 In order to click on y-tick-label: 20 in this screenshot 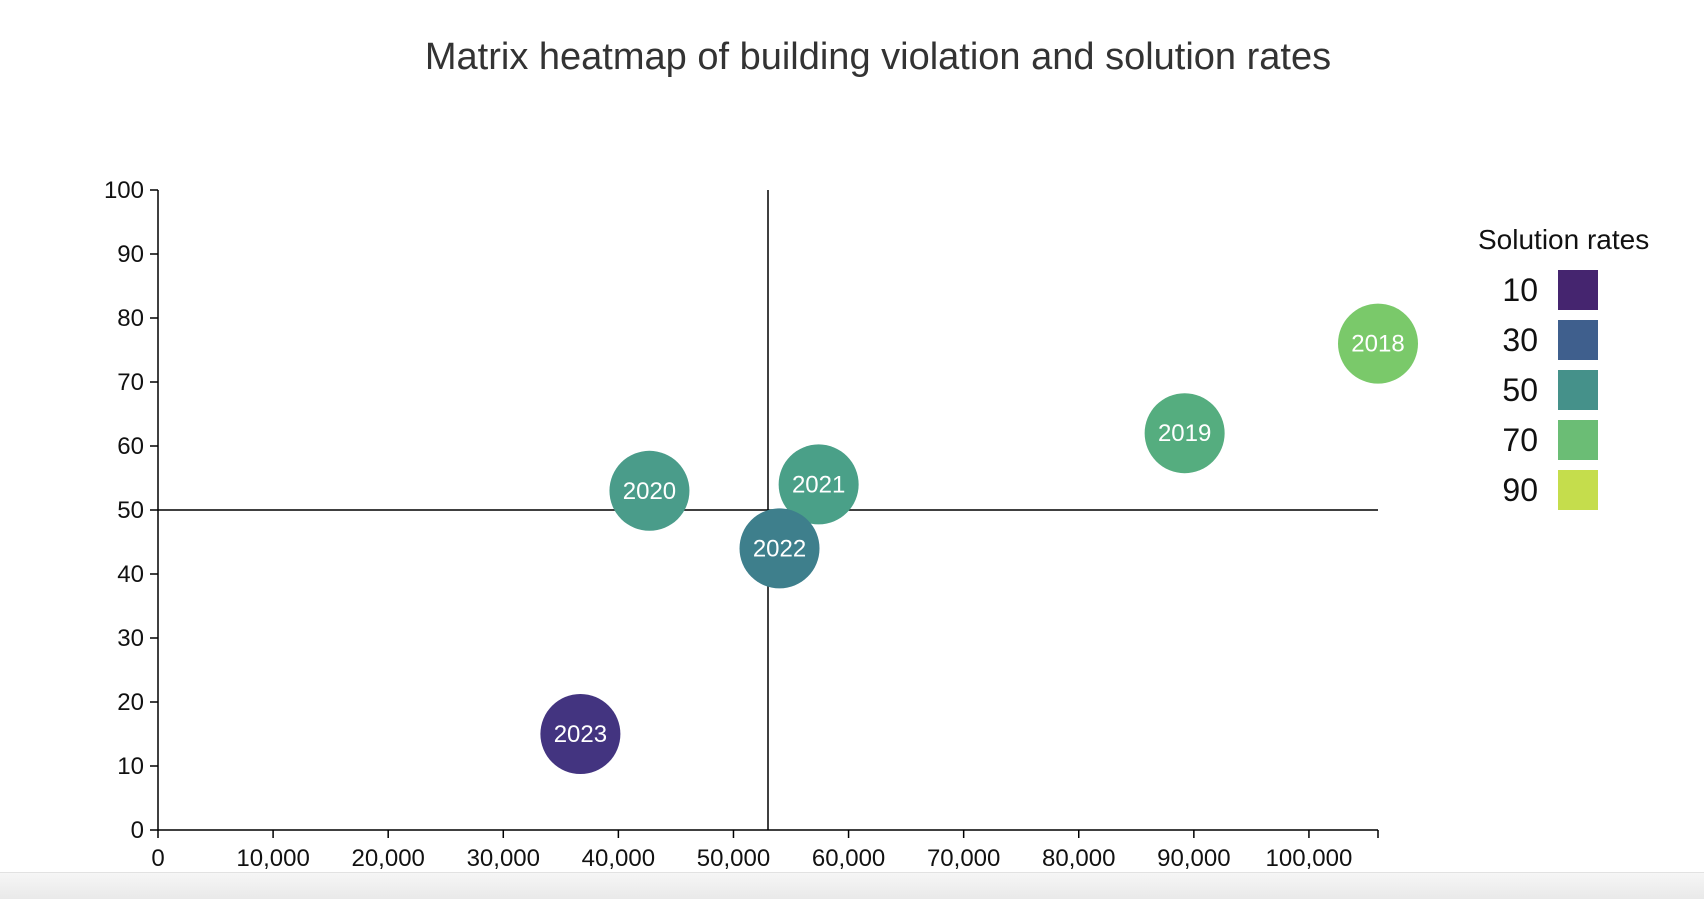, I will do `click(130, 702)`.